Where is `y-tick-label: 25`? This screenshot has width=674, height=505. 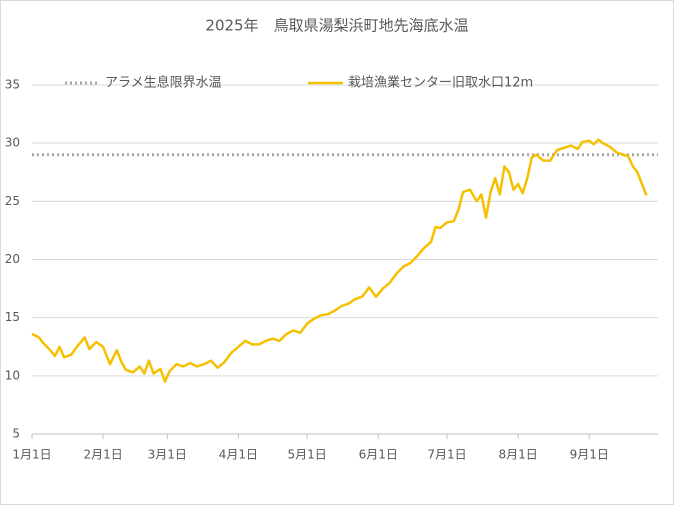 y-tick-label: 25 is located at coordinates (12, 201).